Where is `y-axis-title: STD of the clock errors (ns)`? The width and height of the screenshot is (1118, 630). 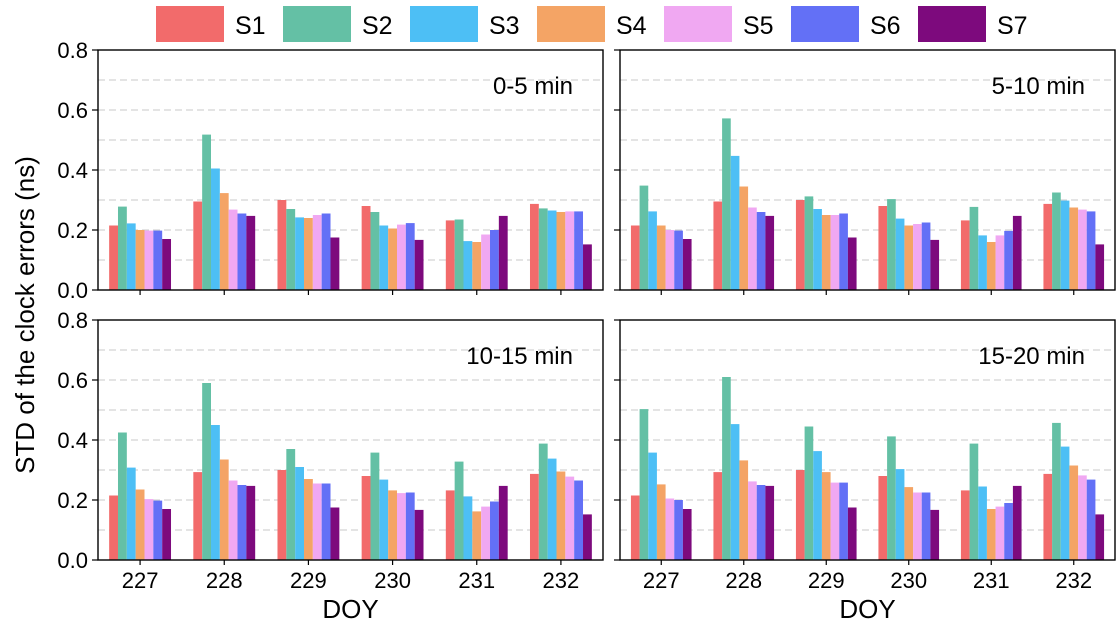 y-axis-title: STD of the clock errors (ns) is located at coordinates (25, 315).